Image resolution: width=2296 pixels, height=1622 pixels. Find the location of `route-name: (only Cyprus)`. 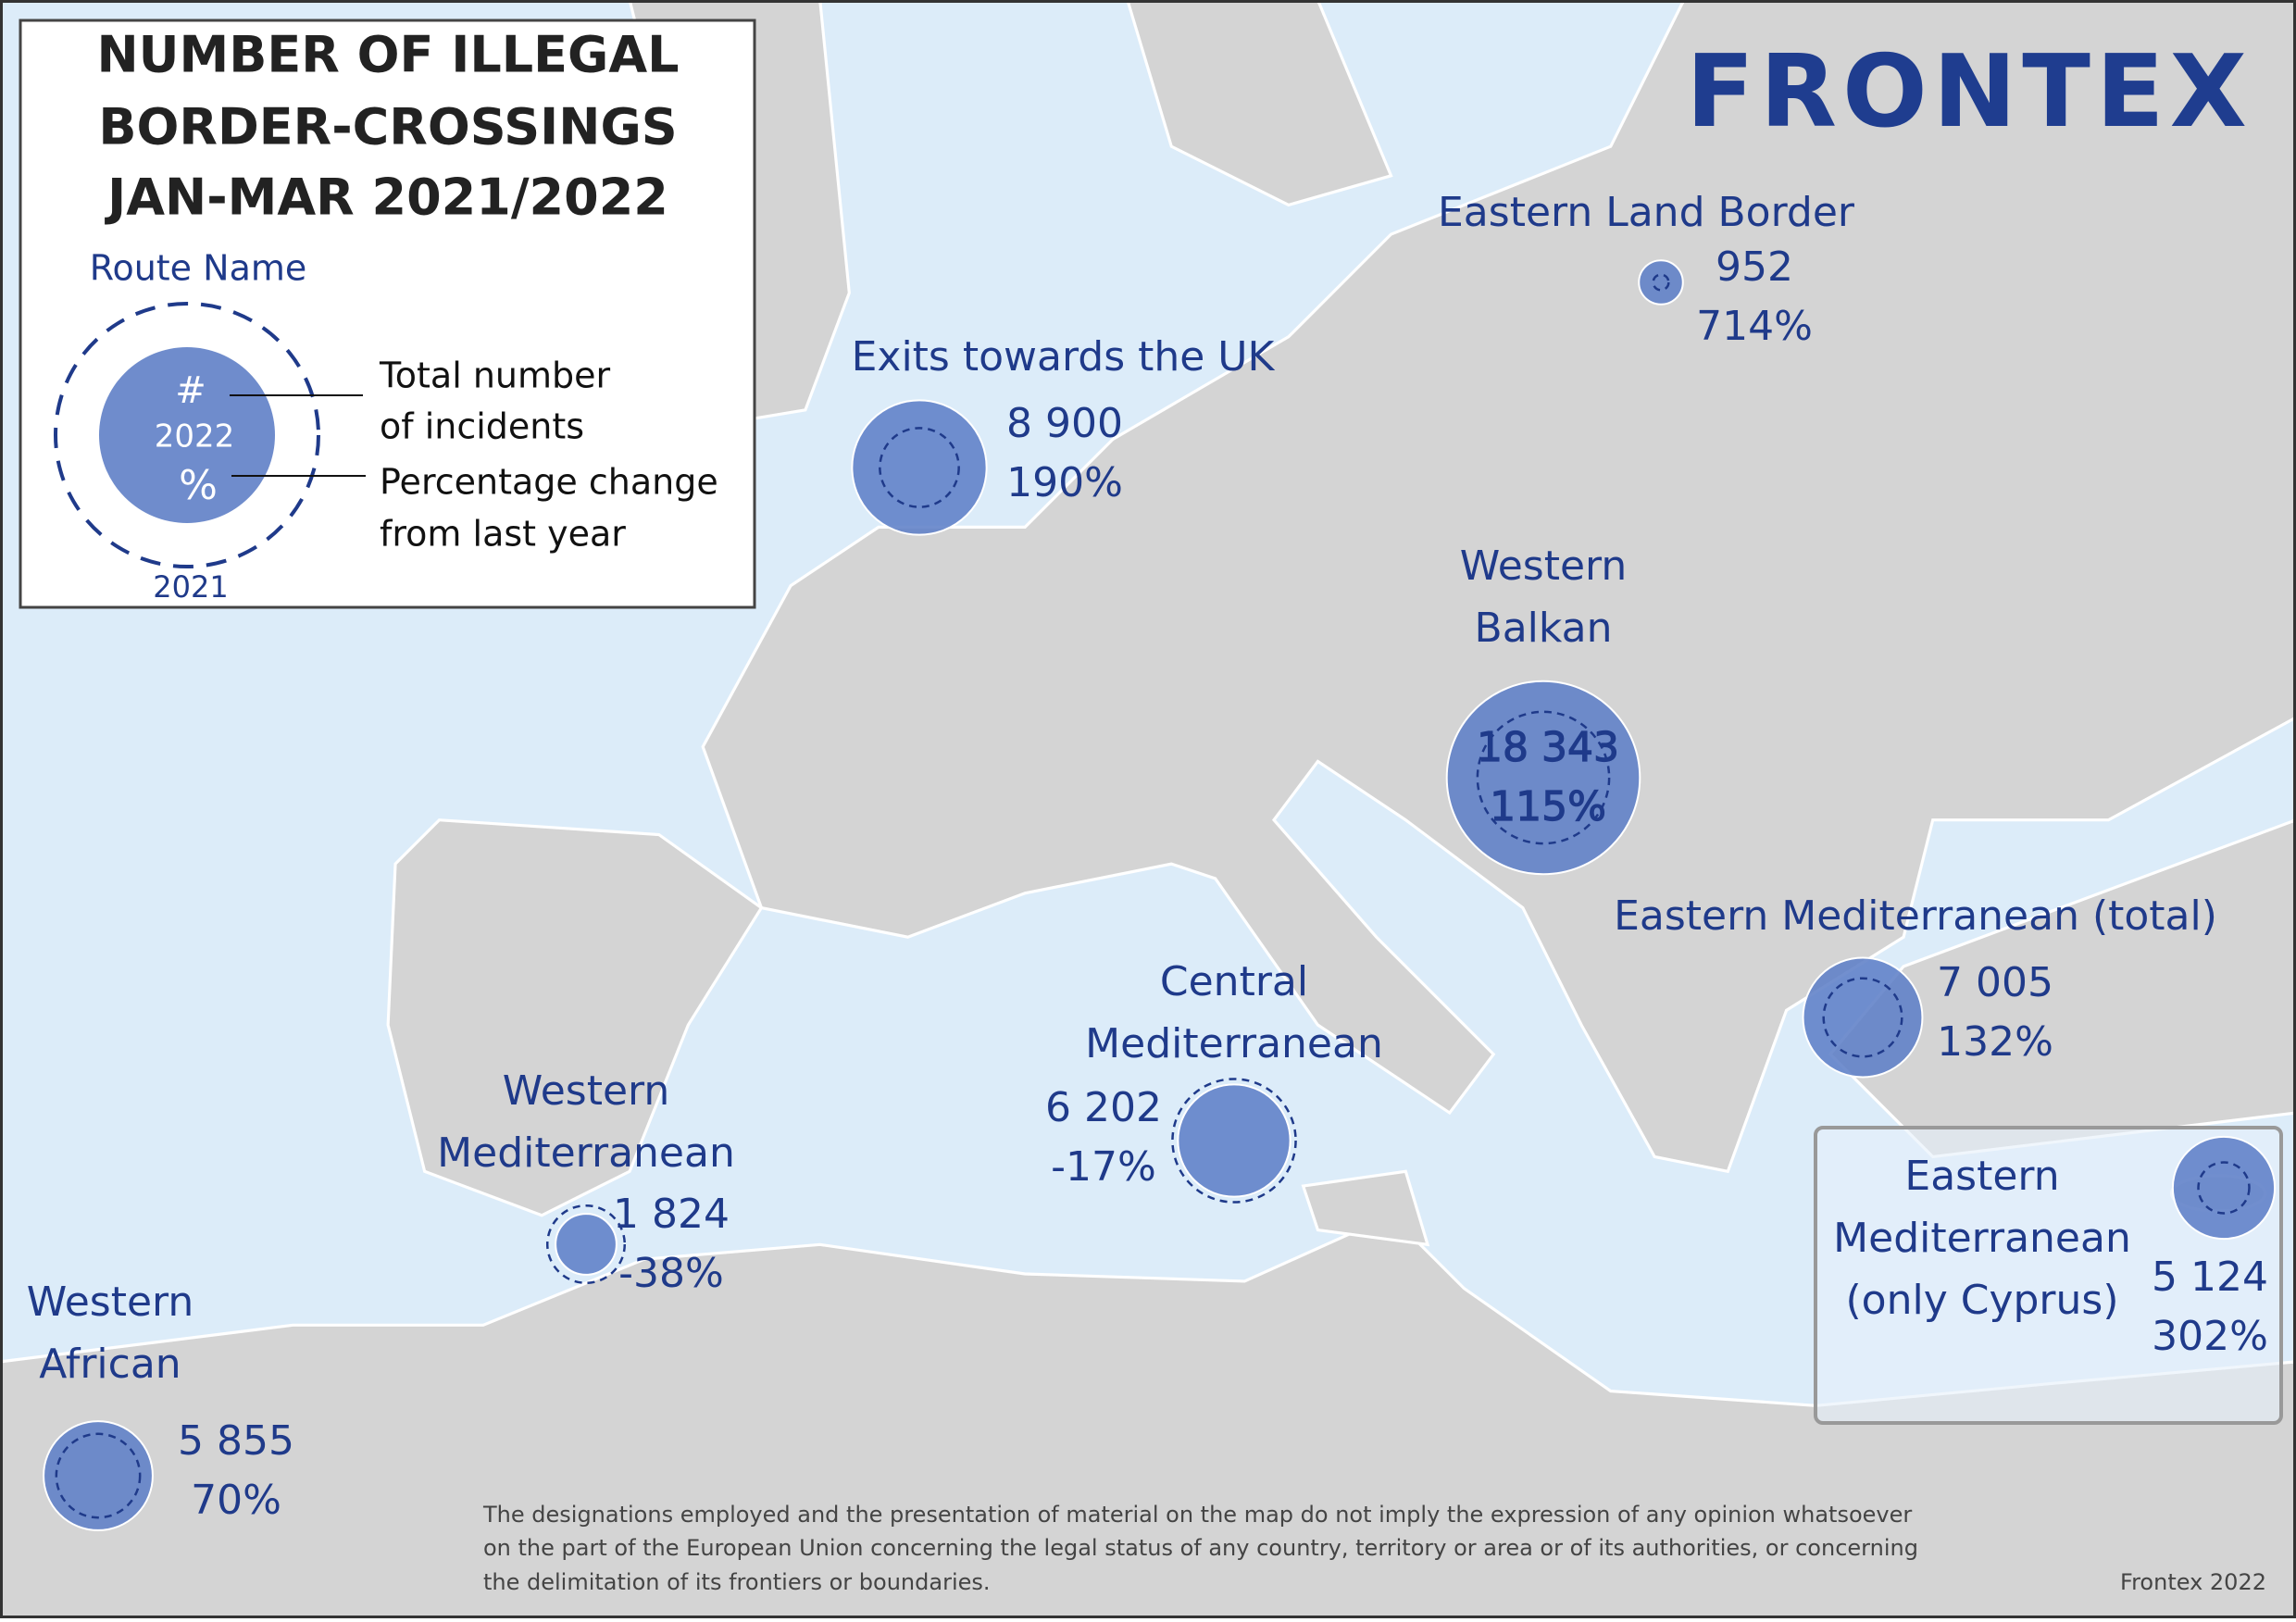

route-name: (only Cyprus) is located at coordinates (1982, 1300).